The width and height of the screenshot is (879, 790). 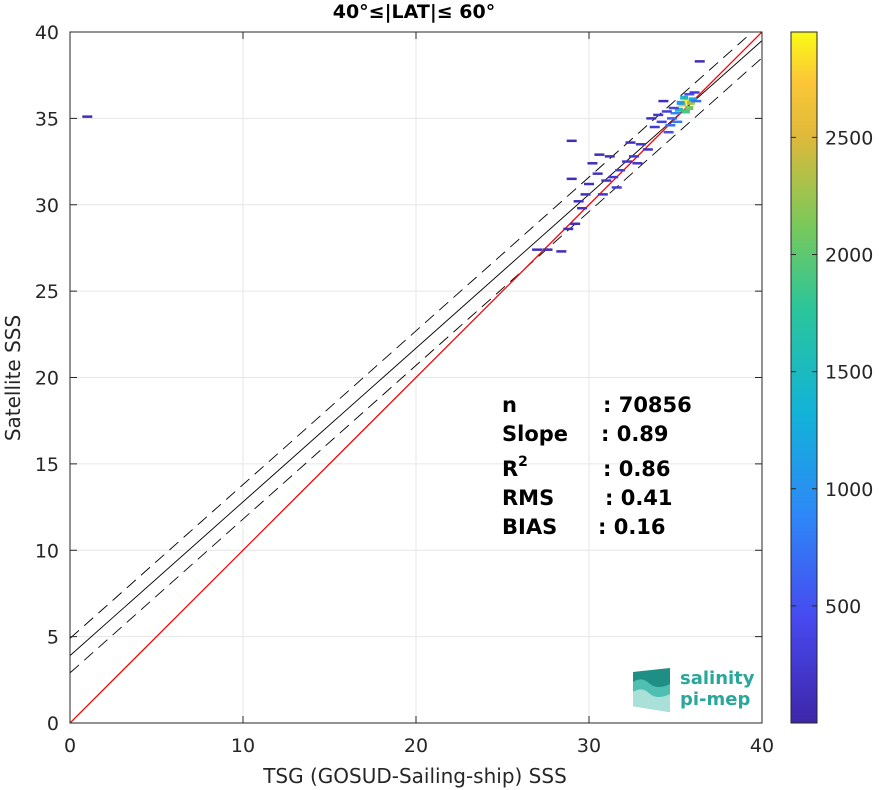 I want to click on colorbar-tick-label: 1500, so click(x=849, y=373).